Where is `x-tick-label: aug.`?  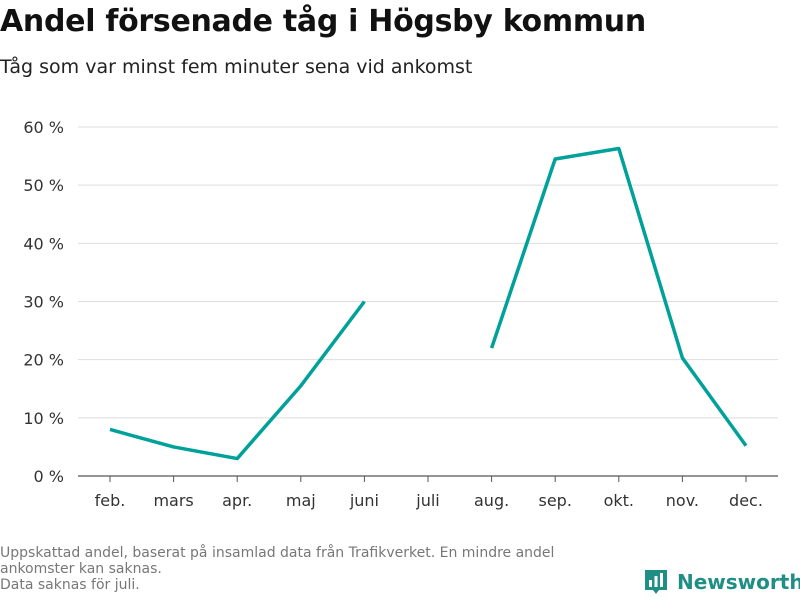
x-tick-label: aug. is located at coordinates (491, 500).